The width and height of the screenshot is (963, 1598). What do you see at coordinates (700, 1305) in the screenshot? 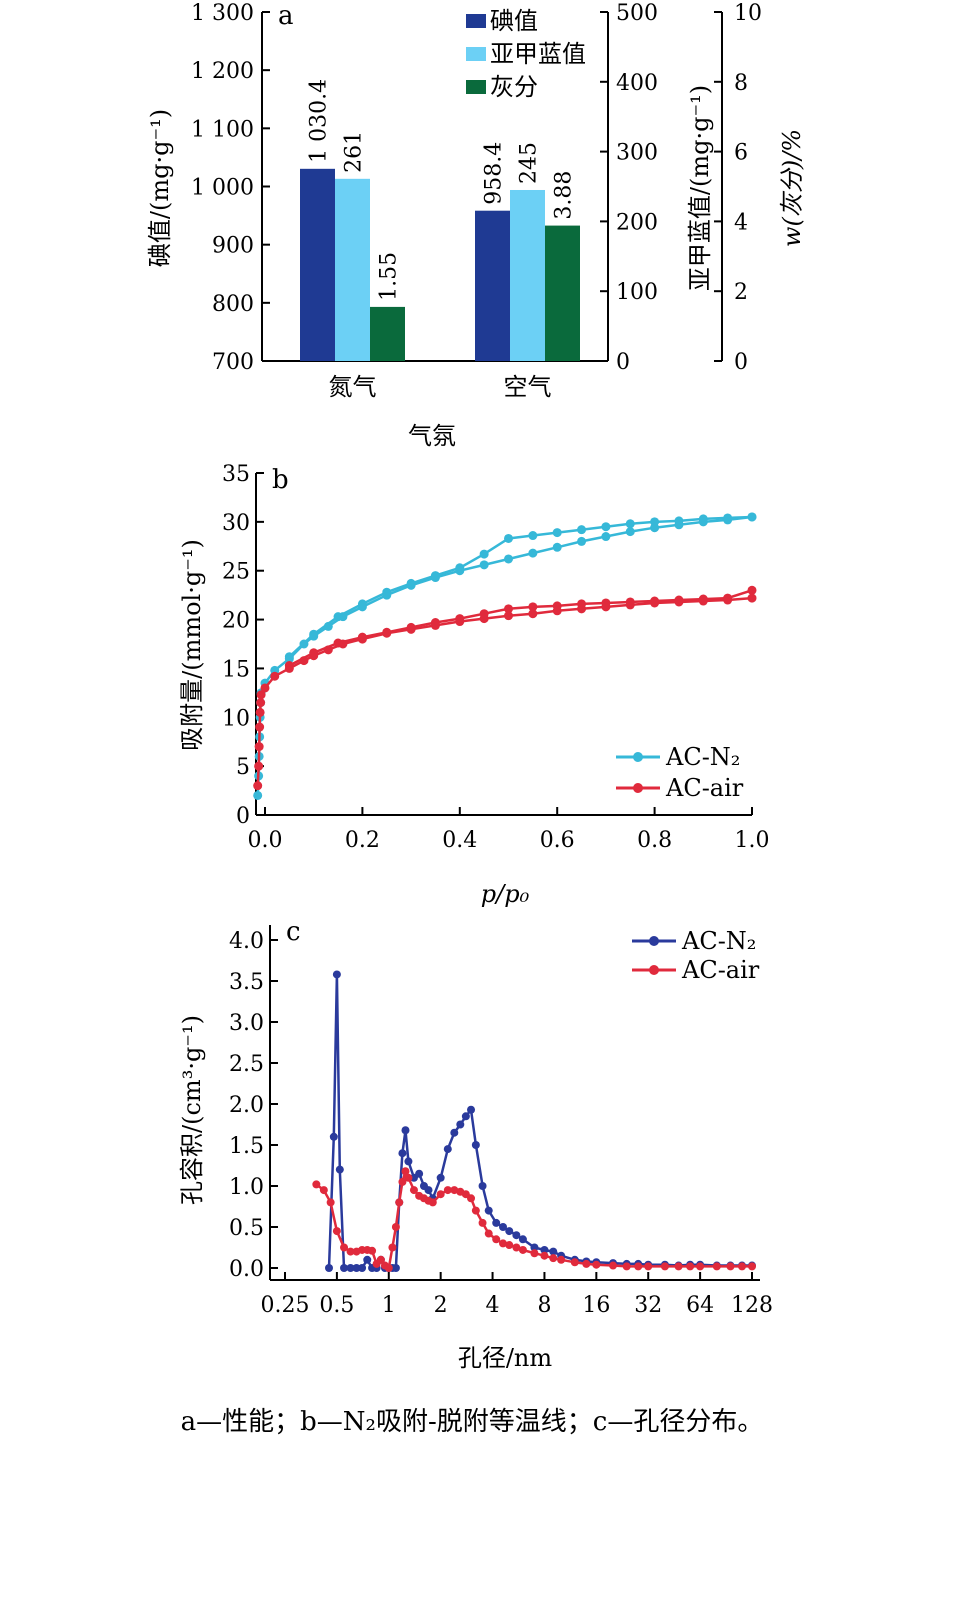
I see `panel-c-x-tick-label: 64` at bounding box center [700, 1305].